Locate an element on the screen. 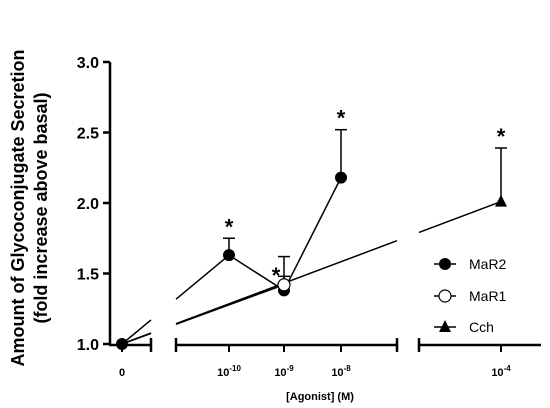 The image size is (550, 408). data-point-cch is located at coordinates (501, 200).